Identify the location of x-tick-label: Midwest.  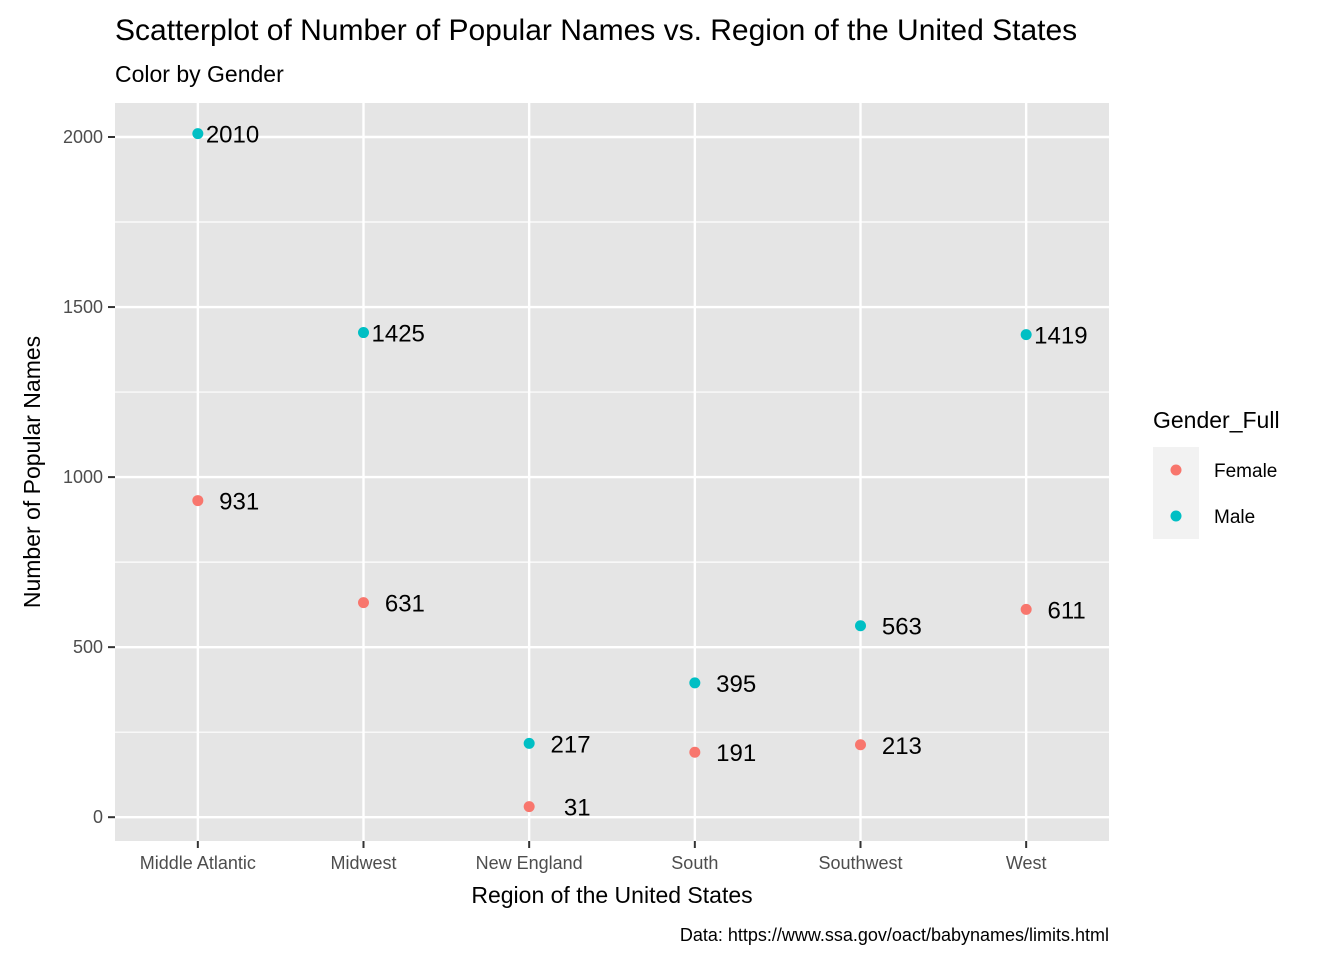
(363, 863).